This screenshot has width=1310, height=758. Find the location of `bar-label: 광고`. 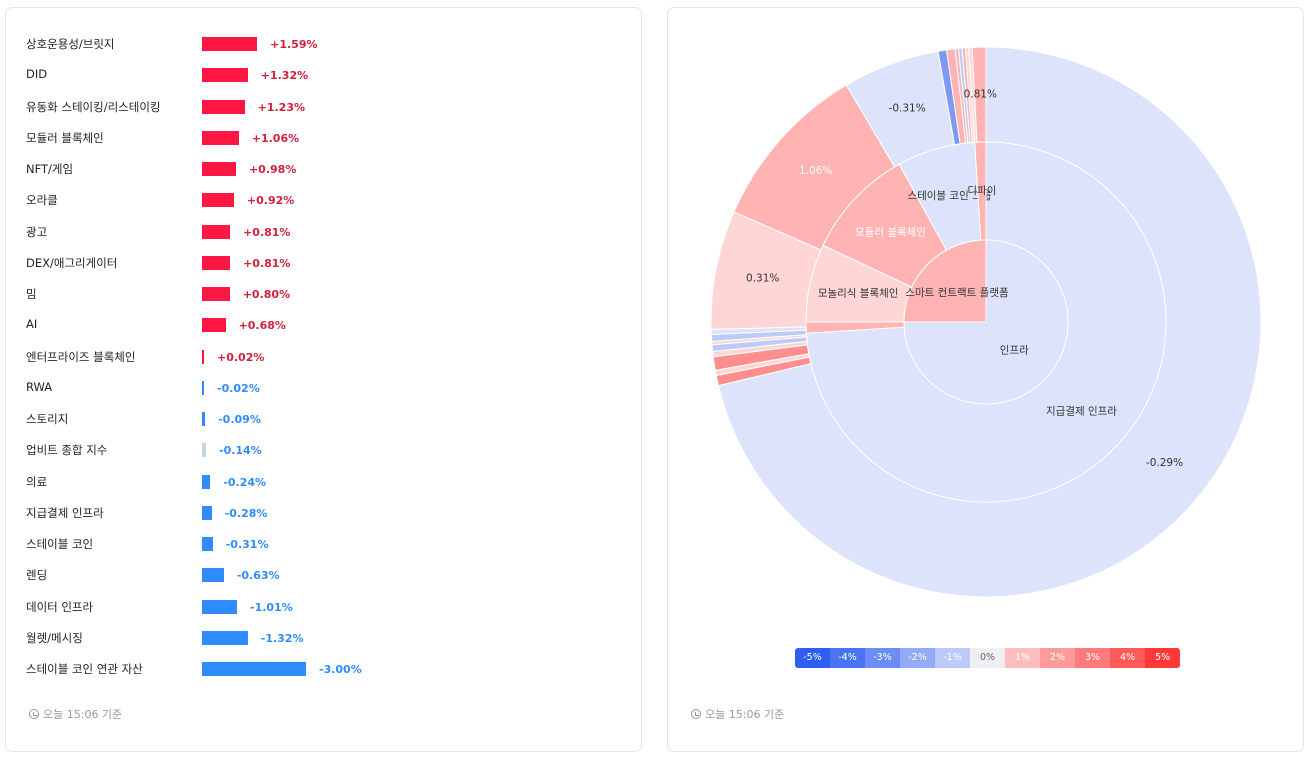

bar-label: 광고 is located at coordinates (37, 231).